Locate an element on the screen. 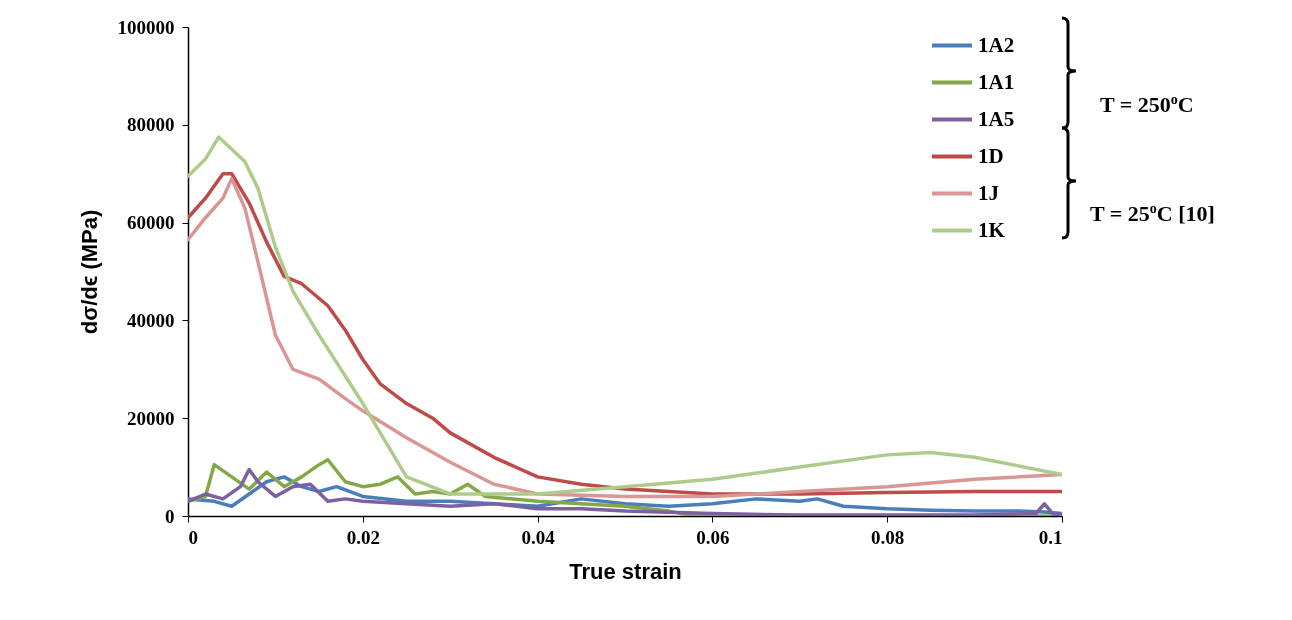  y-tick-label: 0 is located at coordinates (170, 516).